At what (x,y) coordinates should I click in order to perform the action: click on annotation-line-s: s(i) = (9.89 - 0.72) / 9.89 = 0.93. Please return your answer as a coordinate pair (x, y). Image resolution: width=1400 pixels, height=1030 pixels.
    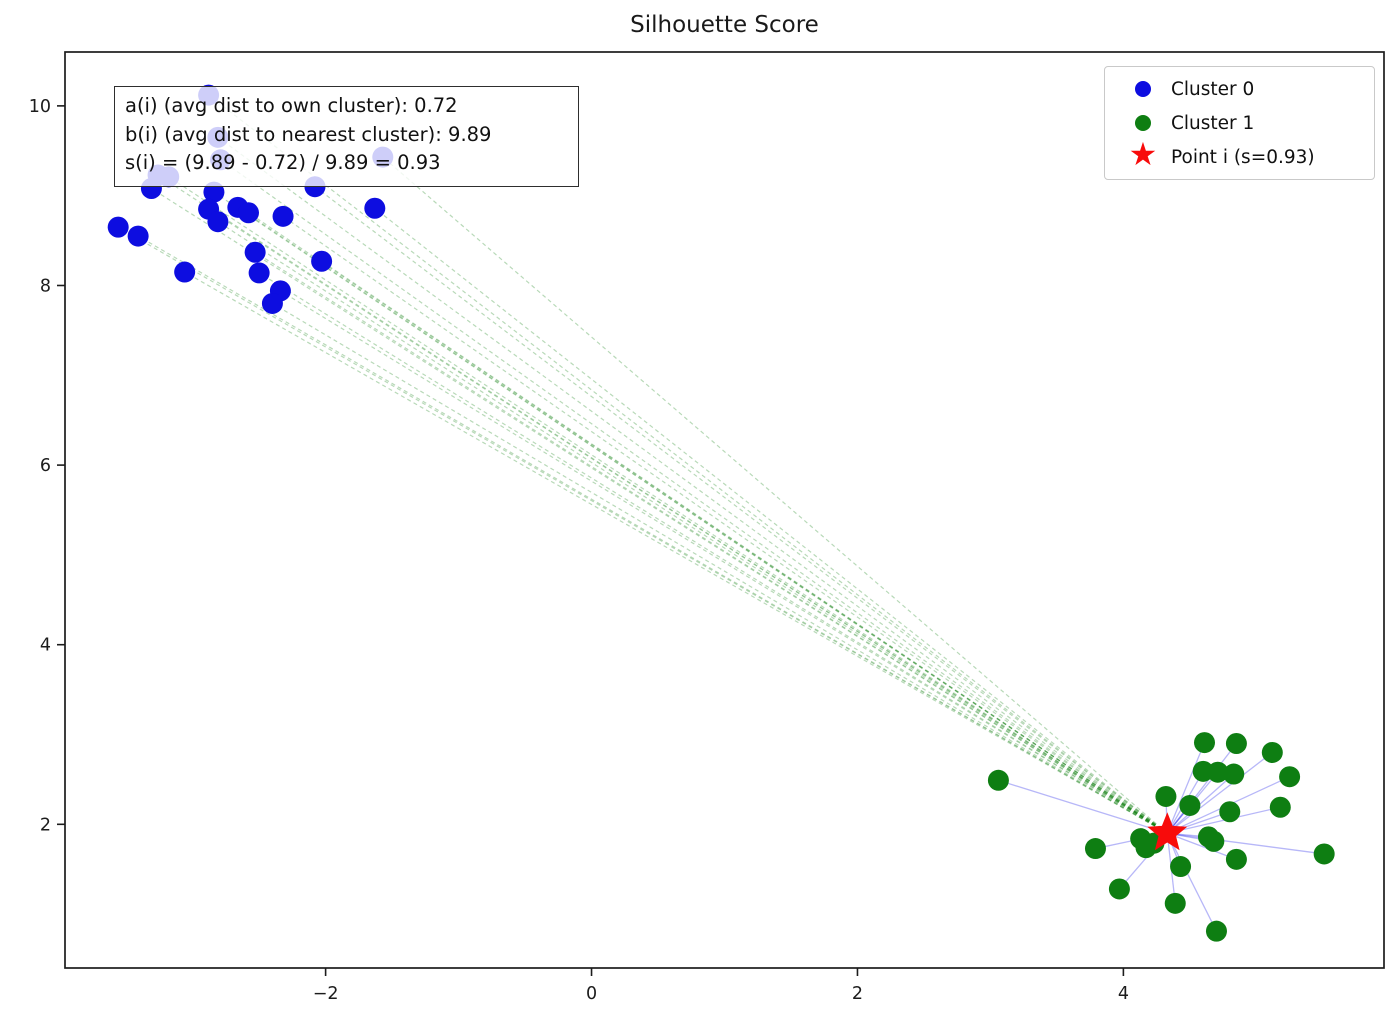
    Looking at the image, I should click on (283, 163).